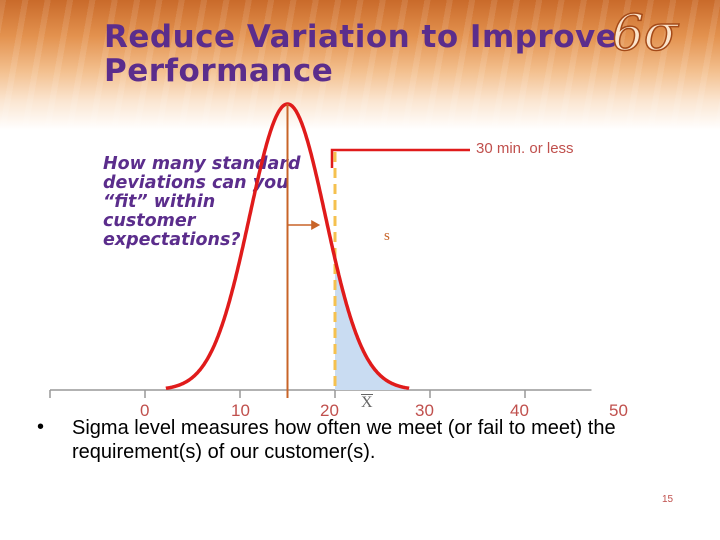 This screenshot has width=720, height=540. What do you see at coordinates (240, 410) in the screenshot?
I see `tick-label-10: 10` at bounding box center [240, 410].